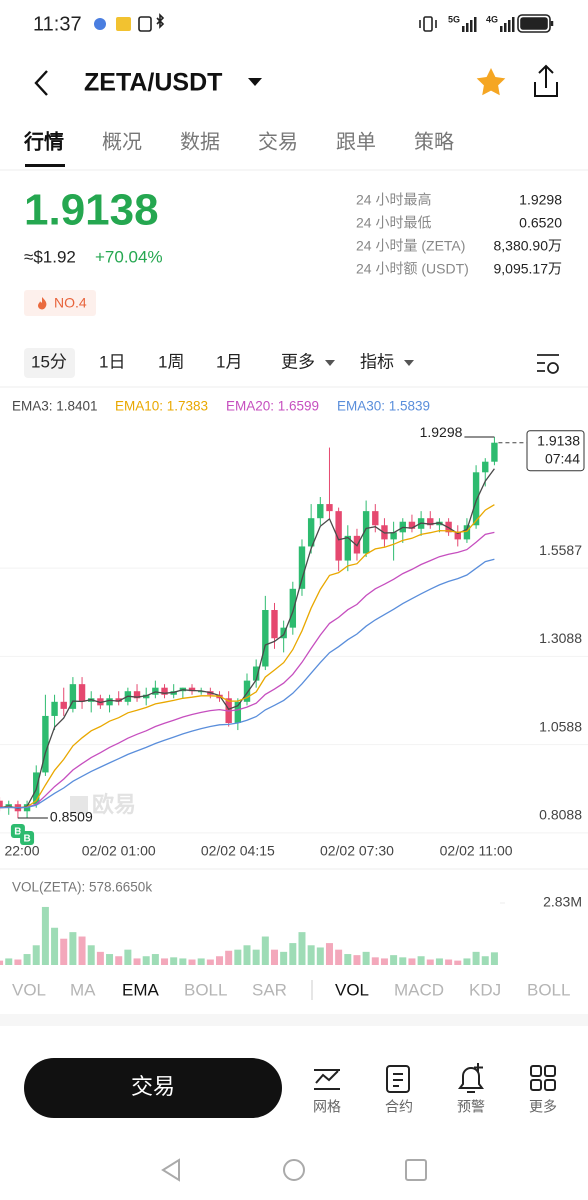  Describe the element at coordinates (49, 361) in the screenshot. I see `timeframe: 15分` at that location.